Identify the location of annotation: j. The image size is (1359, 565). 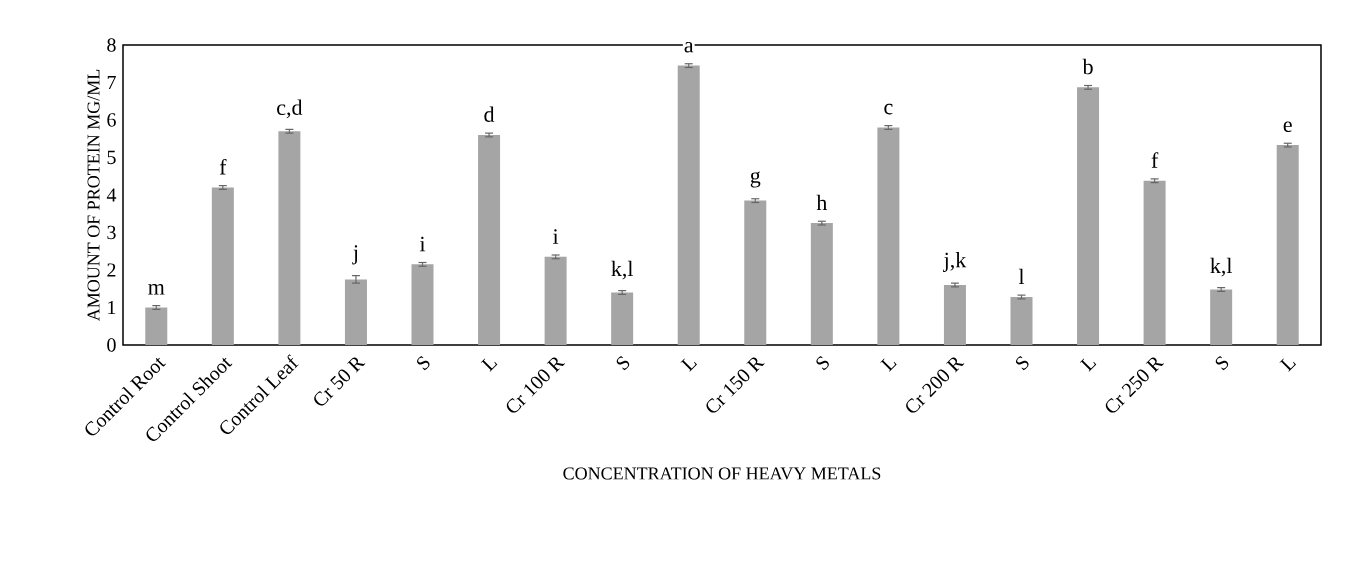
(355, 255).